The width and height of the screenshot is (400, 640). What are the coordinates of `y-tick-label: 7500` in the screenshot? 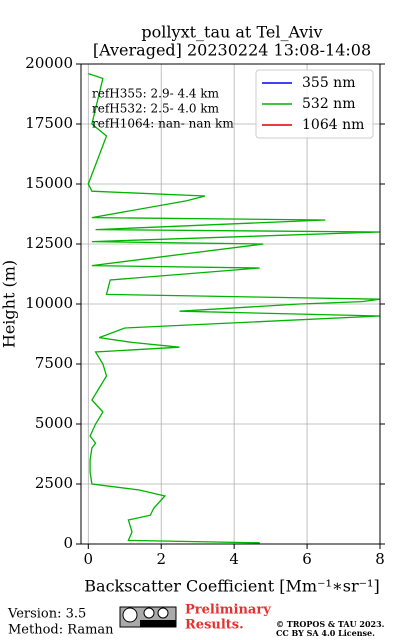 It's located at (54, 363).